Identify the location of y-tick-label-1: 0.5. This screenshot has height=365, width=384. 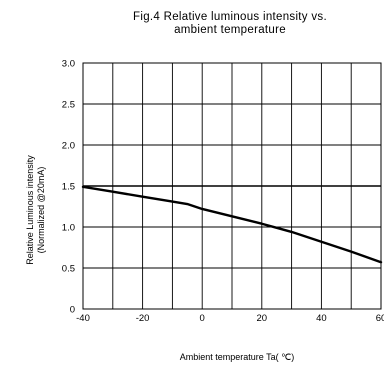
(68, 269).